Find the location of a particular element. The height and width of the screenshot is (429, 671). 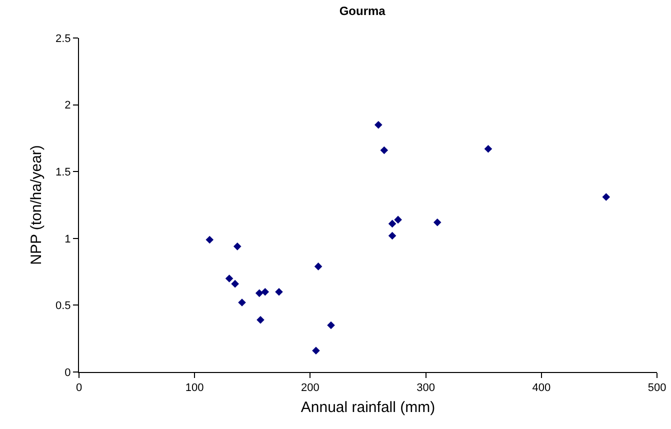

y-axis-title: NPP (ton/ha/year) is located at coordinates (36, 205).